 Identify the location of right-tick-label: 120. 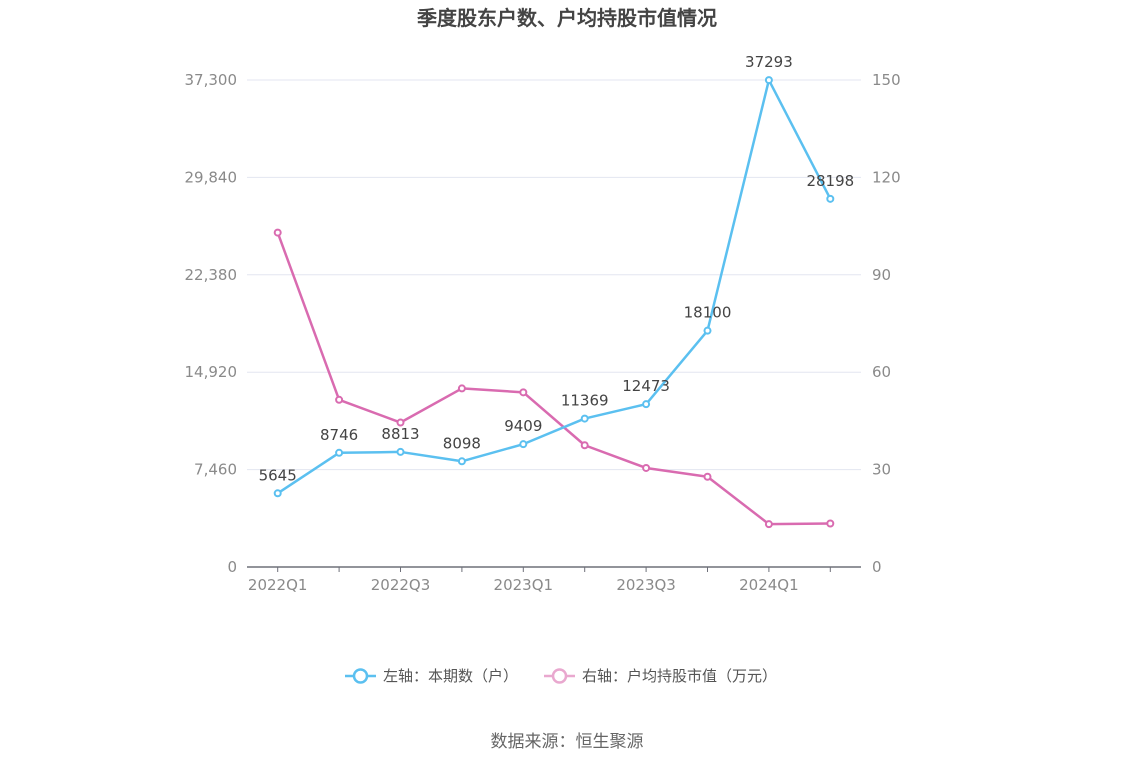
(886, 177).